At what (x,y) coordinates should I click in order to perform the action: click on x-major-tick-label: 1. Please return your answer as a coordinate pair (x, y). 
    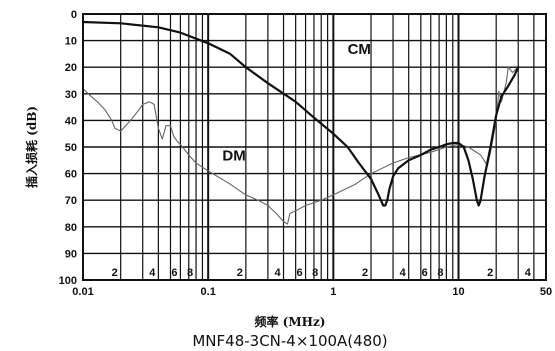
    Looking at the image, I should click on (333, 292).